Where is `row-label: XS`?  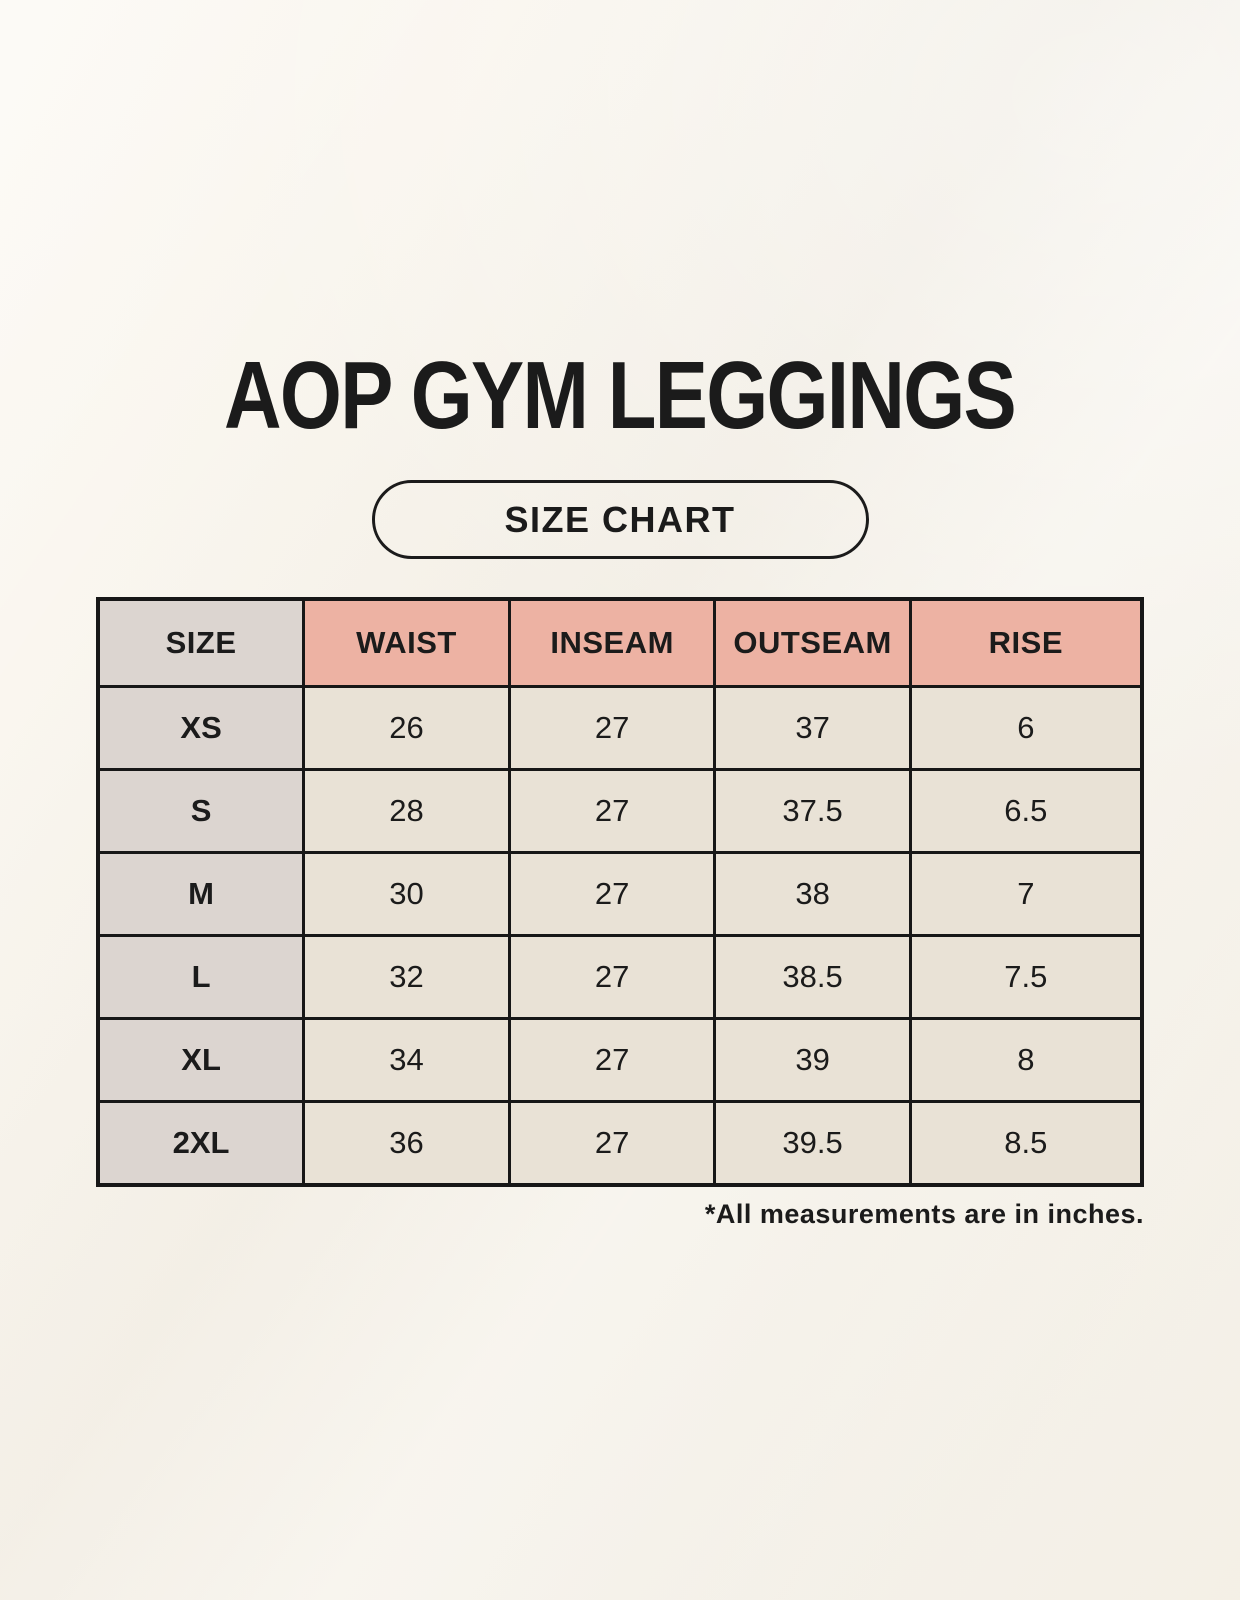
row-label: XS is located at coordinates (201, 728).